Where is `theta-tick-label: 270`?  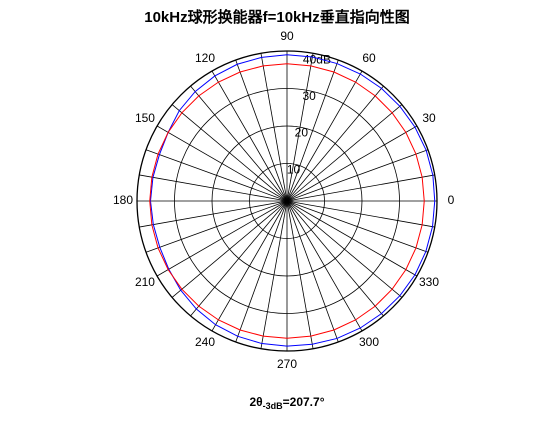
theta-tick-label: 270 is located at coordinates (287, 364).